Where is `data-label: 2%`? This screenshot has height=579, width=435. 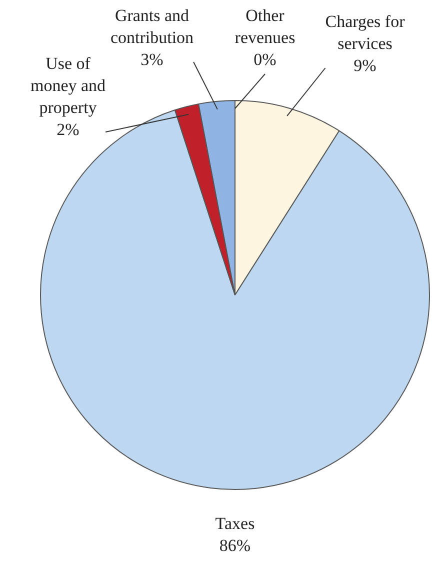
data-label: 2% is located at coordinates (68, 129).